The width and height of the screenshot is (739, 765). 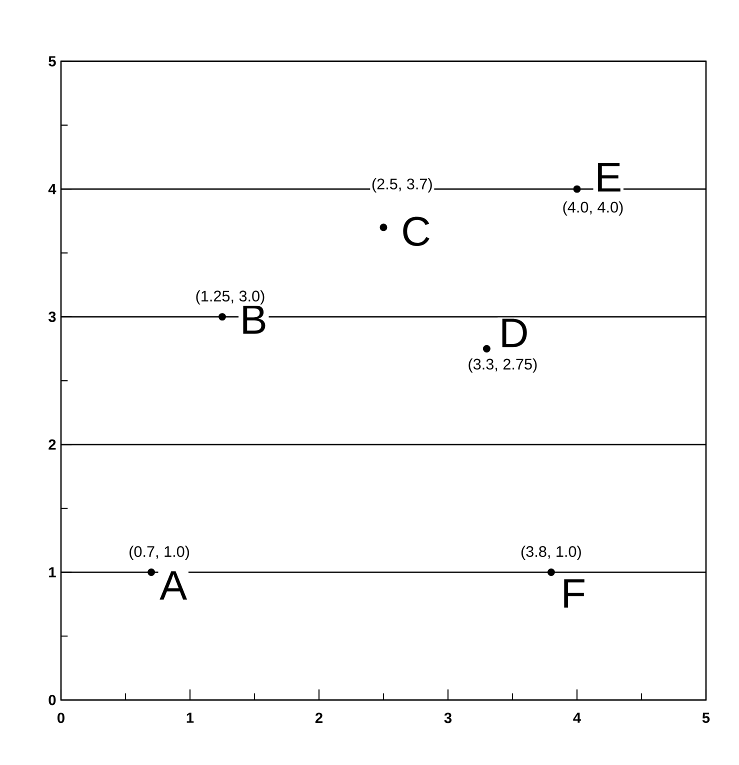 I want to click on annotation: A, so click(x=174, y=585).